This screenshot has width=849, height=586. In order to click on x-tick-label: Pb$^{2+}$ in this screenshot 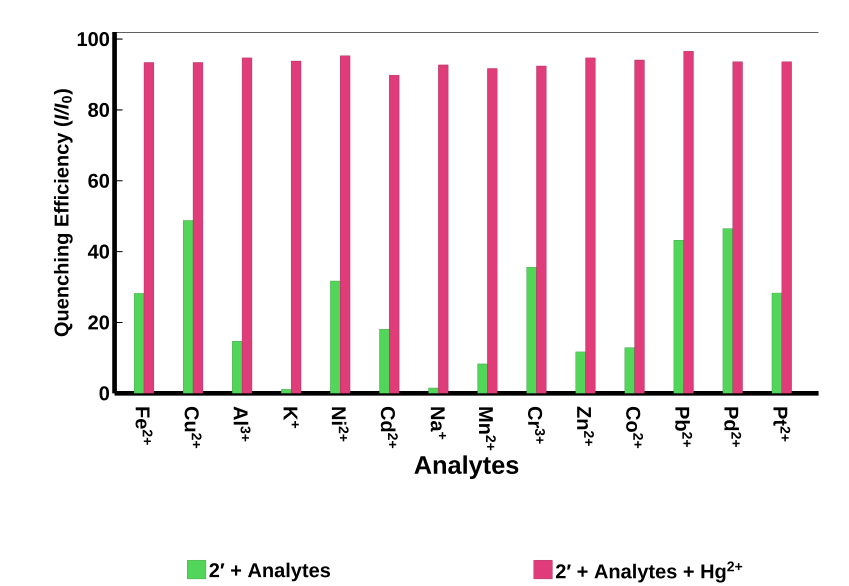, I will do `click(683, 428)`.